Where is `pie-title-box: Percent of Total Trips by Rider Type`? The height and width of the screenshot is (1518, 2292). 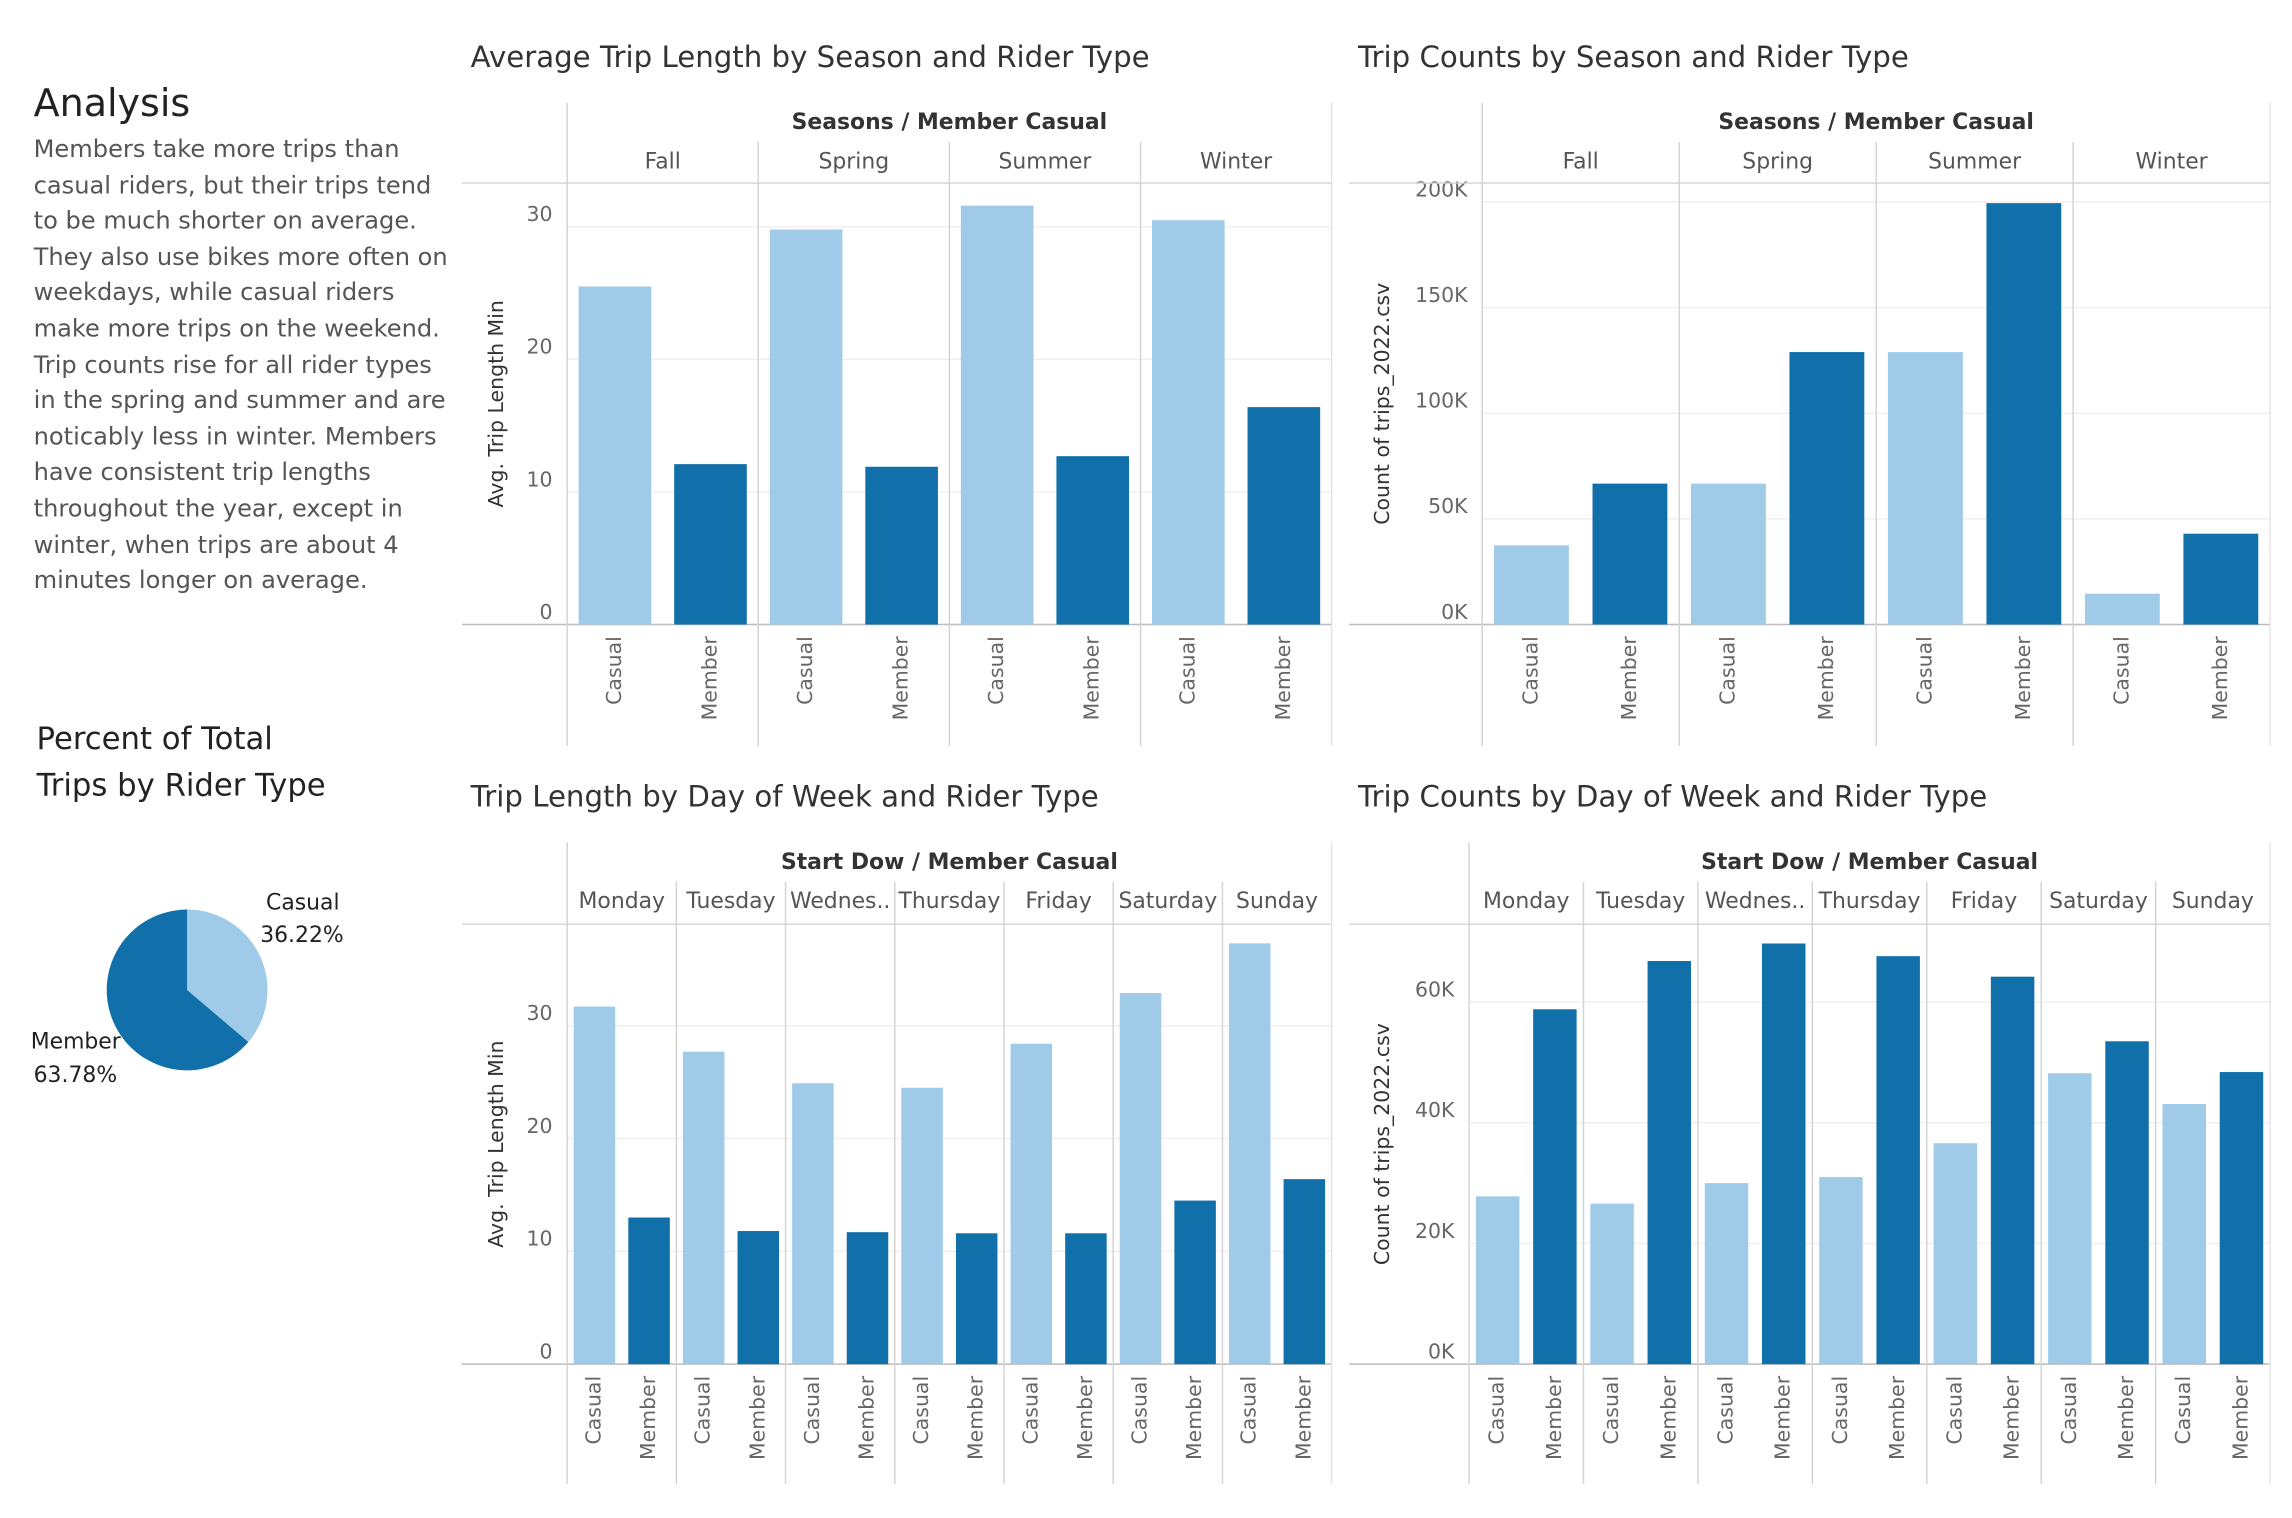
pie-title-box: Percent of Total Trips by Rider Type is located at coordinates (181, 761).